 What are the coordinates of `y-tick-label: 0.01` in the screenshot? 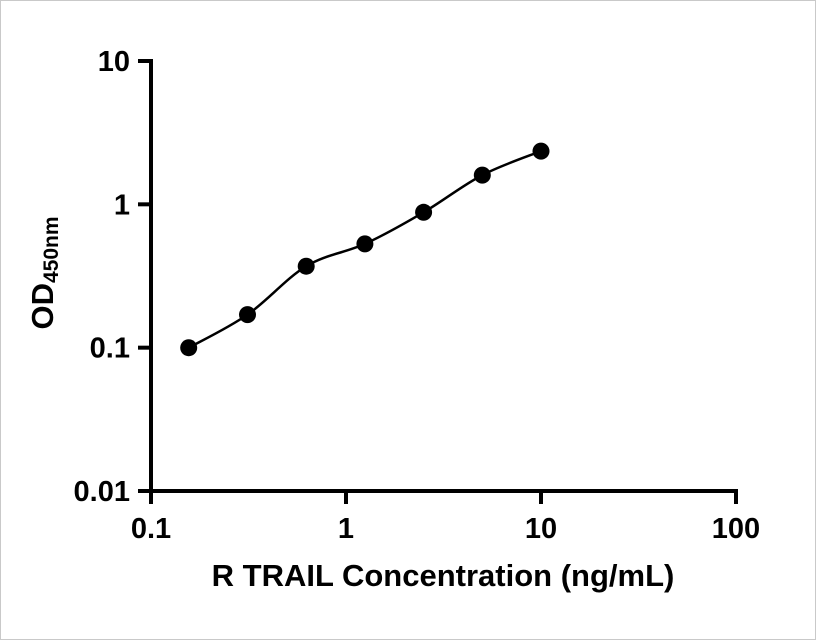 It's located at (102, 492).